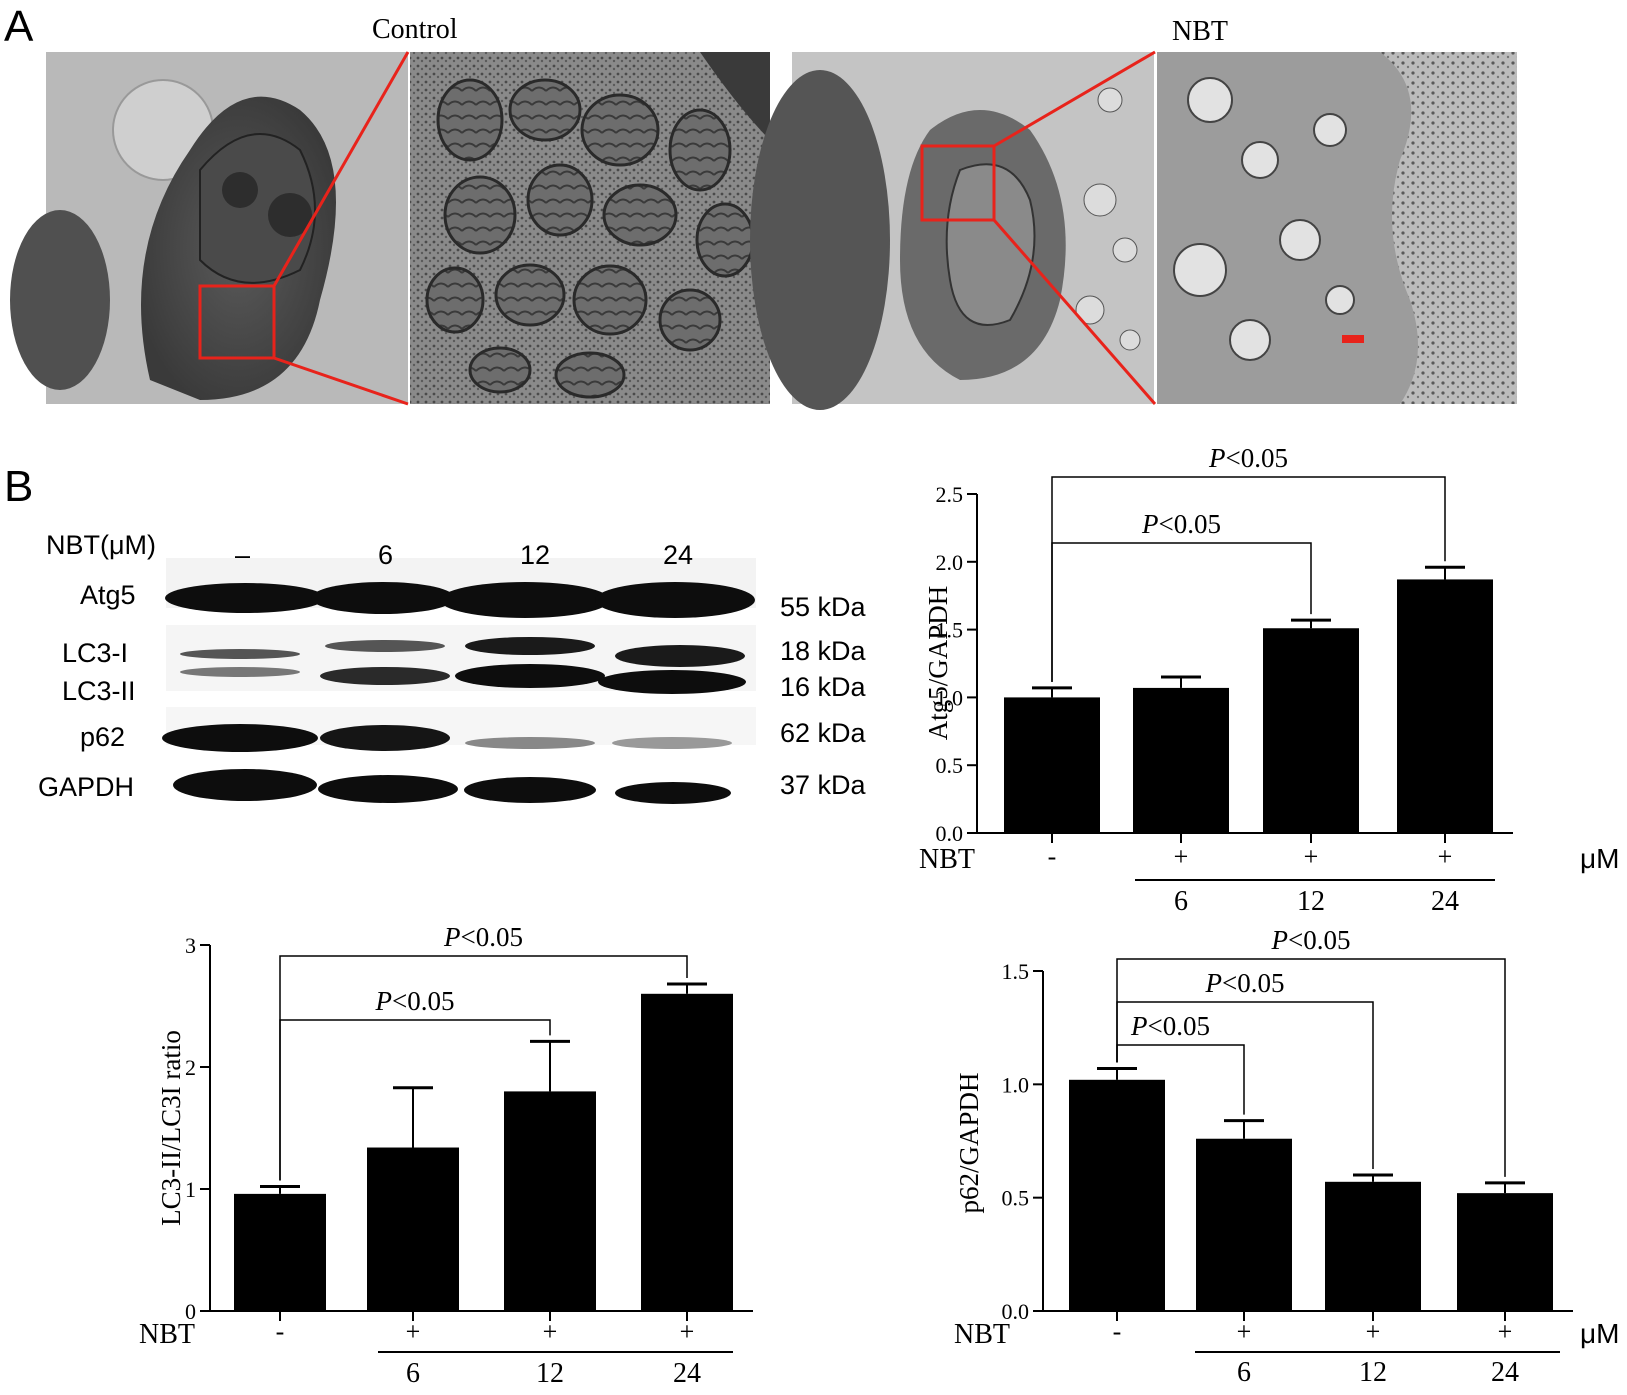  Describe the element at coordinates (459, 682) in the screenshot. I see `western-blot` at that location.